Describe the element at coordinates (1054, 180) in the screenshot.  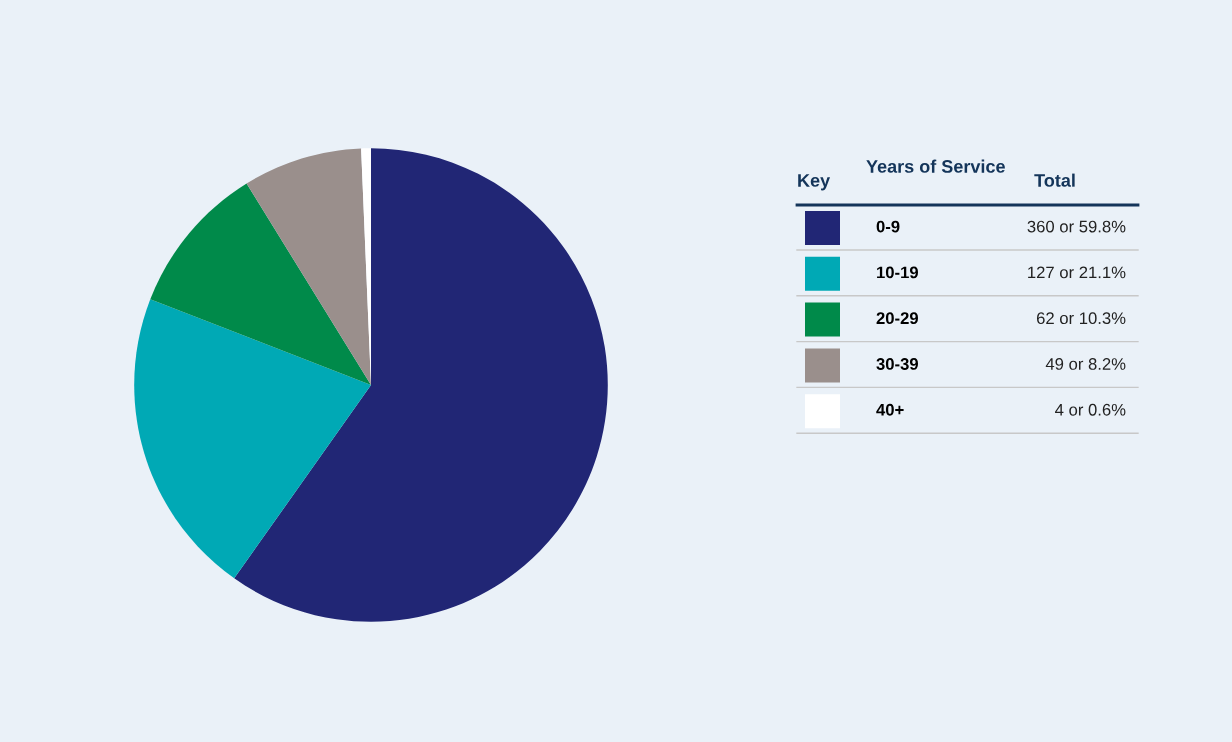
I see `text: Total` at that location.